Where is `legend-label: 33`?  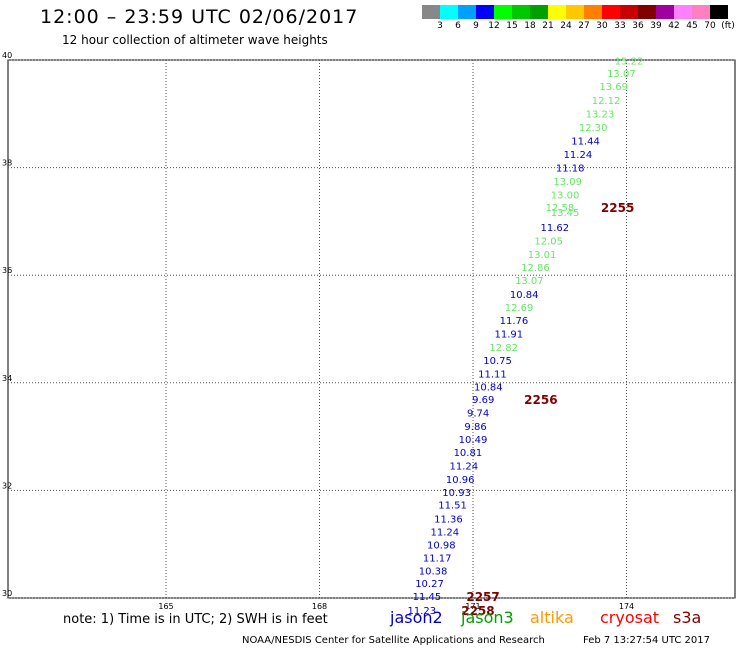 legend-label: 33 is located at coordinates (620, 26).